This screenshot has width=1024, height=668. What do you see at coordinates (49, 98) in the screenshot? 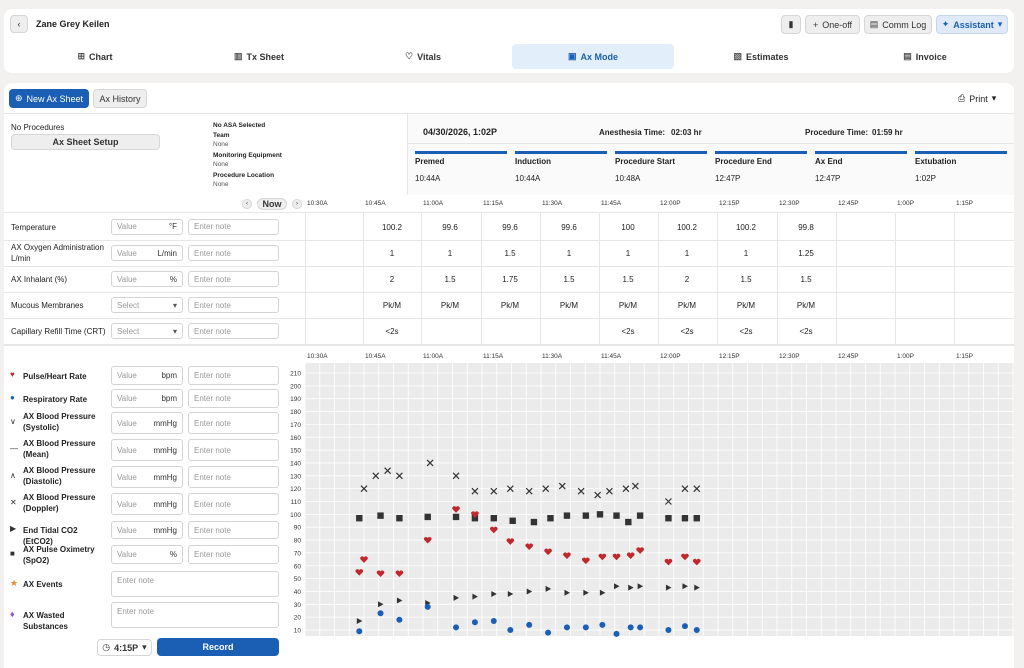
I see `new-ax-sheet-button: ⊕ New Ax Sheet` at bounding box center [49, 98].